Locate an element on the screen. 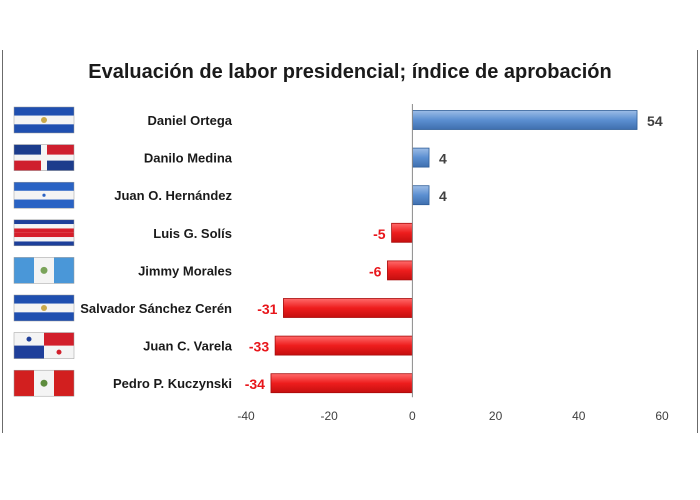 This screenshot has height=500, width=700. x-tick-label: 20 is located at coordinates (496, 416).